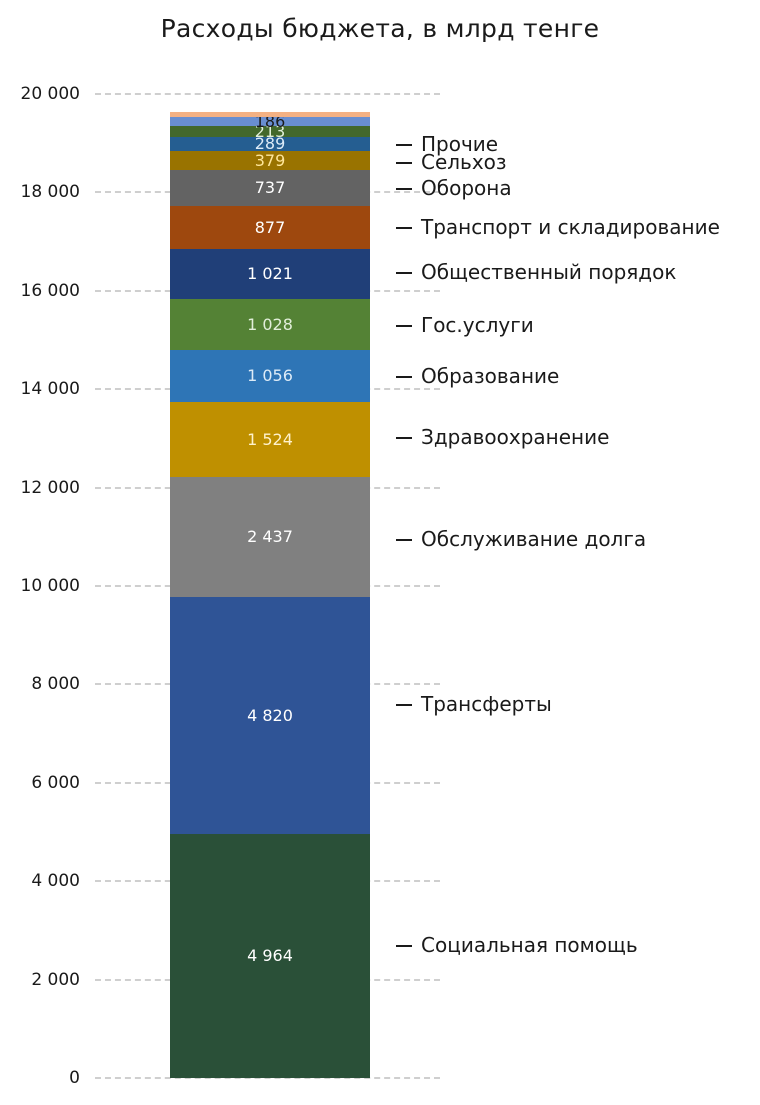  What do you see at coordinates (50, 586) in the screenshot?
I see `y-tick-label: 10 000` at bounding box center [50, 586].